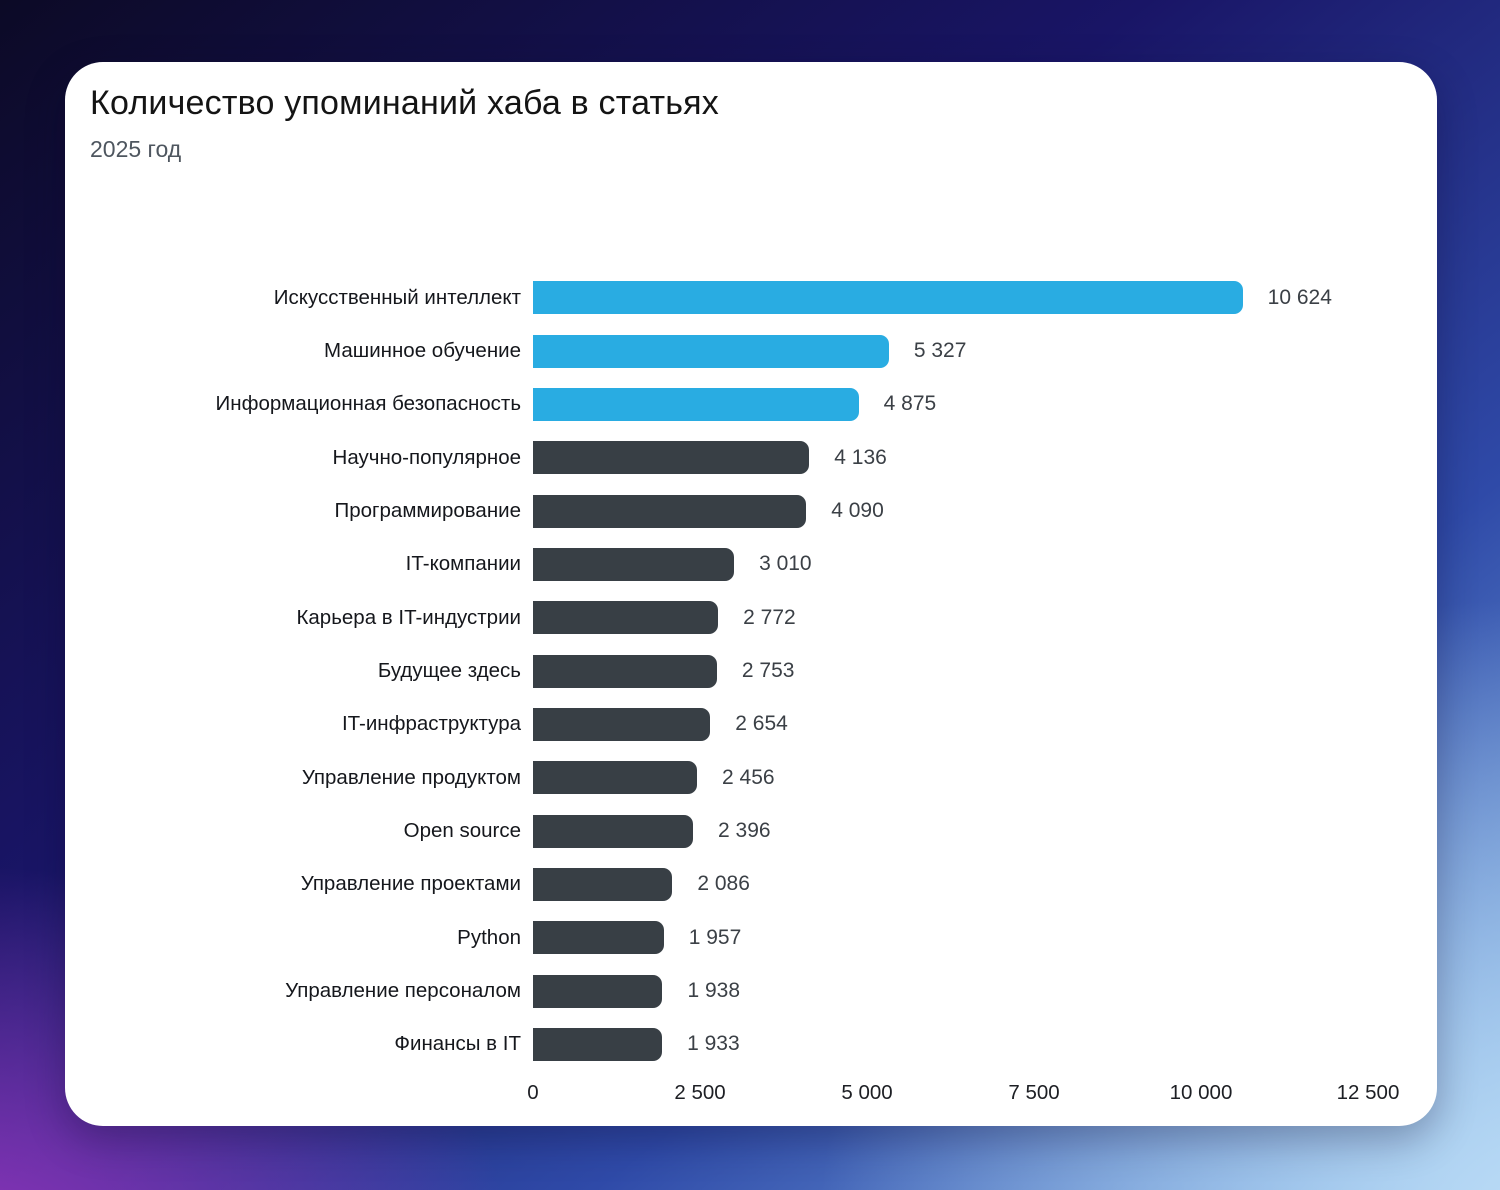 The height and width of the screenshot is (1190, 1500). What do you see at coordinates (744, 831) in the screenshot?
I see `value-label: 2 396` at bounding box center [744, 831].